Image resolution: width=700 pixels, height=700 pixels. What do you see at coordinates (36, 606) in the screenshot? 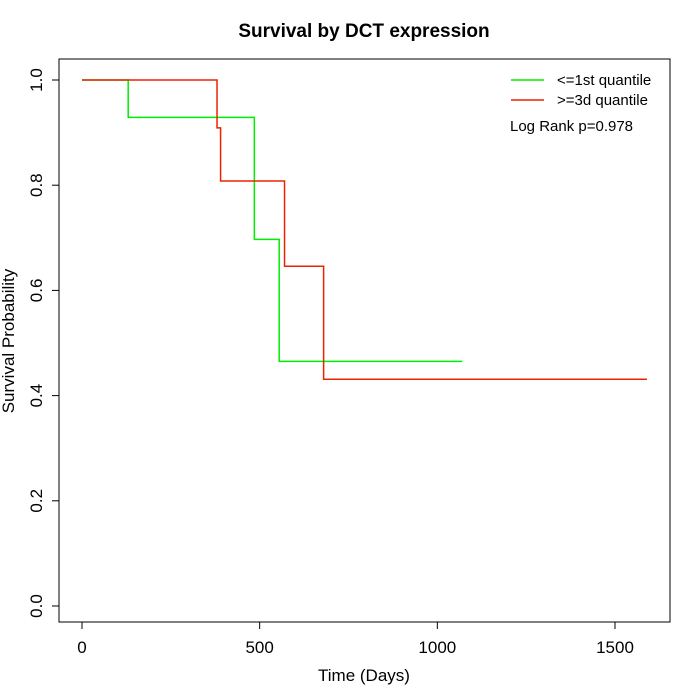
I see `y-tick-label: 0.0` at bounding box center [36, 606].